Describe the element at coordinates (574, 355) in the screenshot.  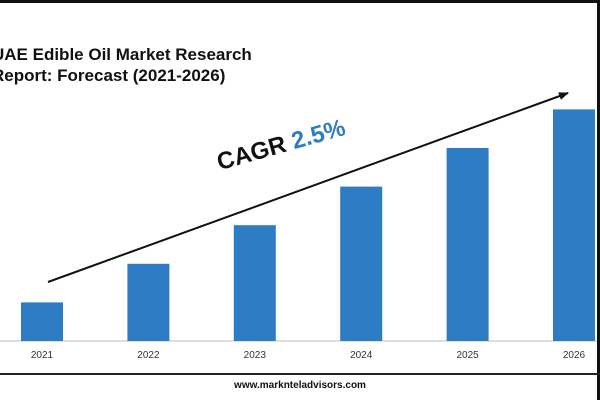
I see `x-tick-label-2026: 2026` at that location.